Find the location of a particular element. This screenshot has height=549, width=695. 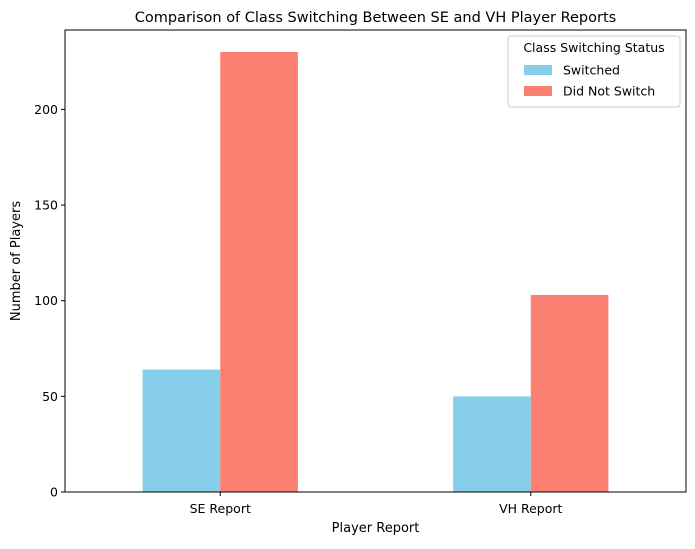

bar-did-not-switch-vh-report is located at coordinates (569, 393).